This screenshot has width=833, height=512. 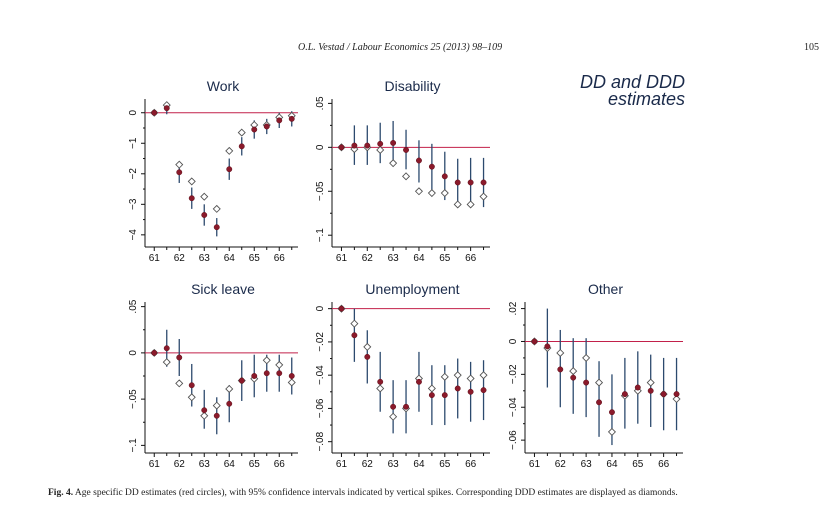 I want to click on y-tick-label: .05, so click(x=320, y=103).